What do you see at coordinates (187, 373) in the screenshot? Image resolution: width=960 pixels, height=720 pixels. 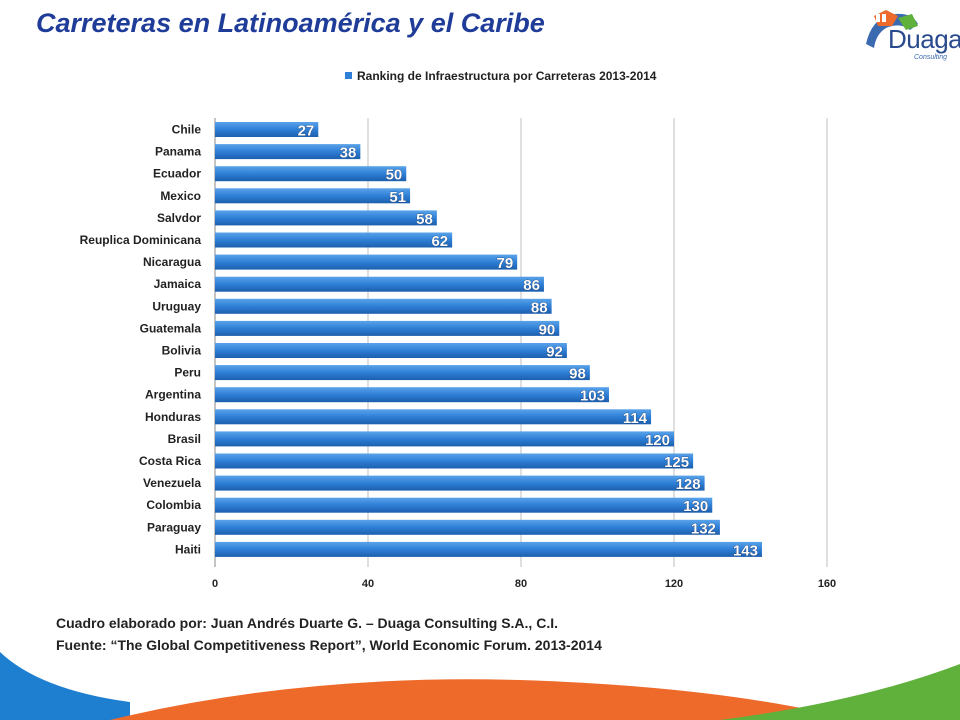 I see `category-label: Peru` at bounding box center [187, 373].